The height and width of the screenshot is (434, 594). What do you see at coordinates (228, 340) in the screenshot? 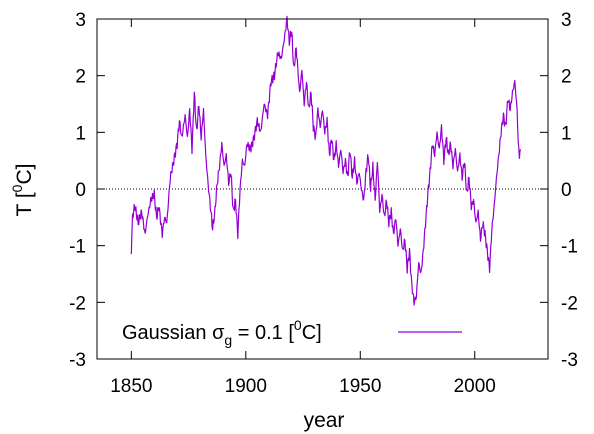
I see `legend-sub: g` at bounding box center [228, 340].